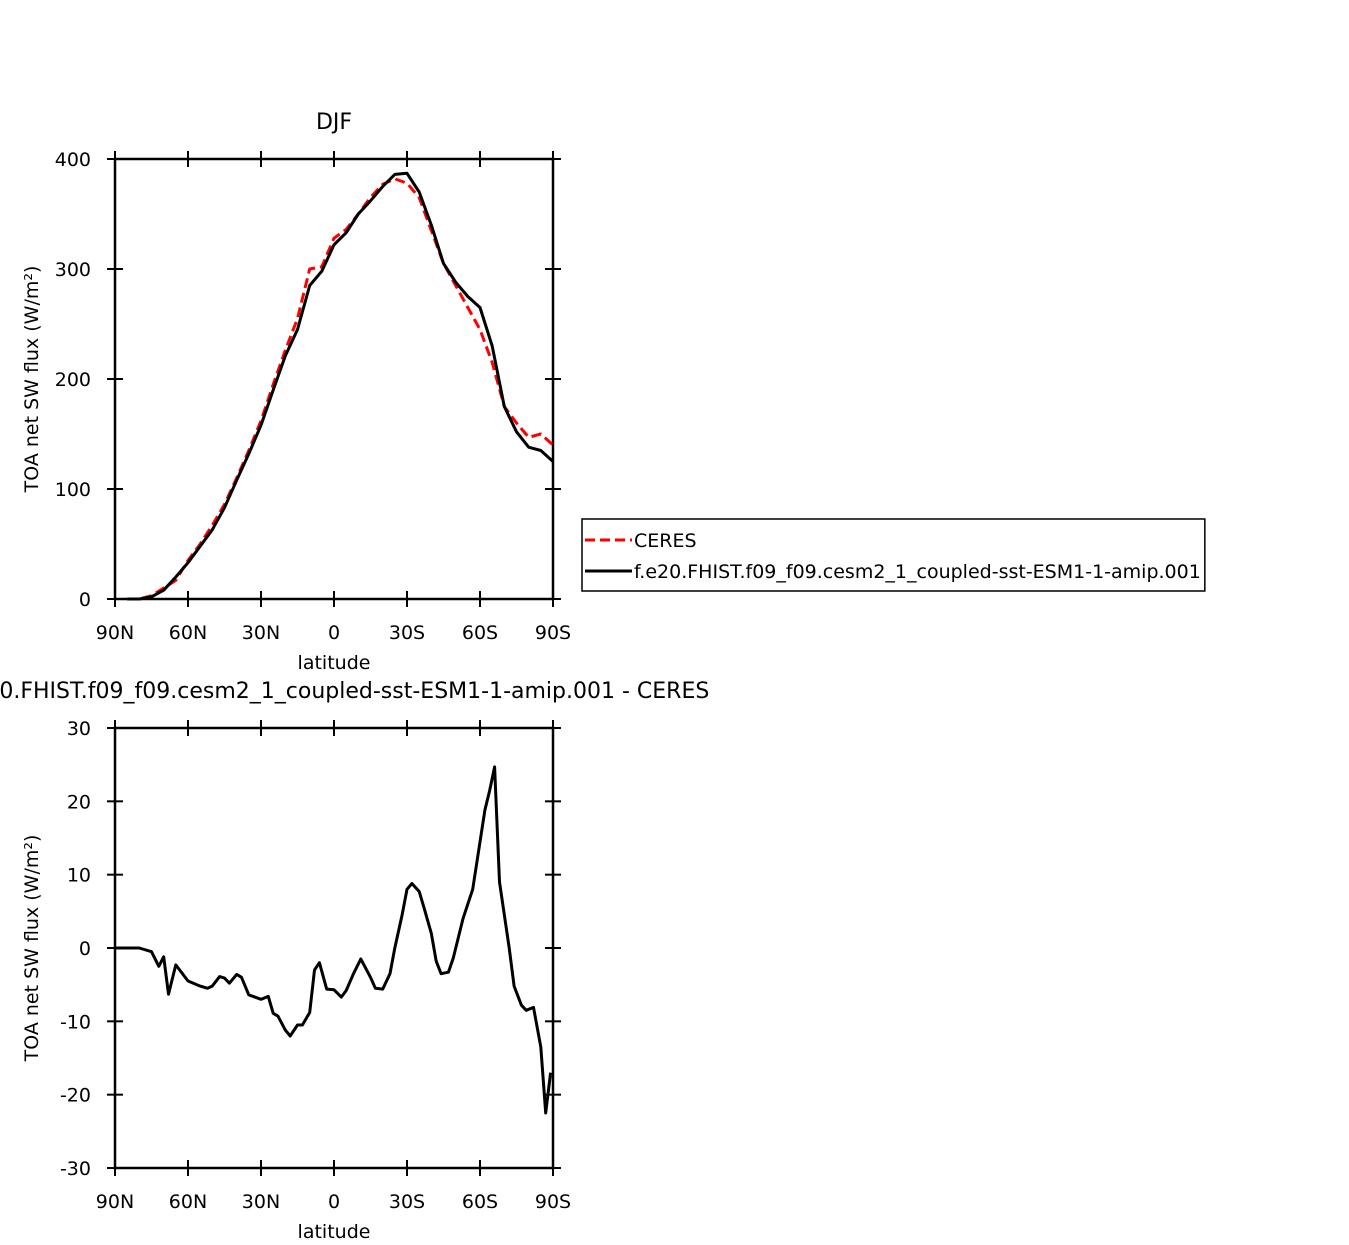  Describe the element at coordinates (893, 555) in the screenshot. I see `legend-box` at that location.